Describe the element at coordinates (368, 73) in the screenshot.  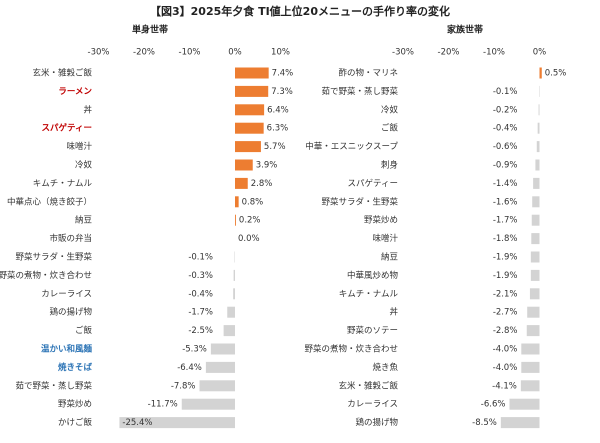
I see `category-label: 酢の物・マリネ` at that location.